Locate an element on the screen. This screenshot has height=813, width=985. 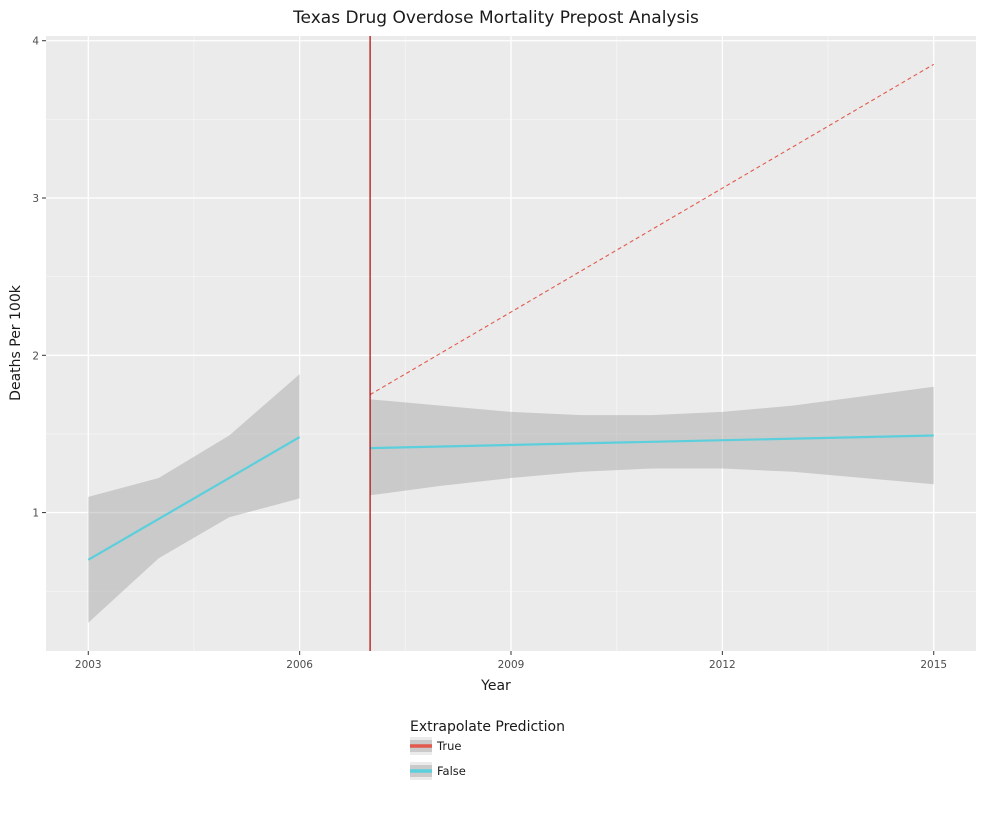
x-tick-label: 2012 is located at coordinates (722, 665).